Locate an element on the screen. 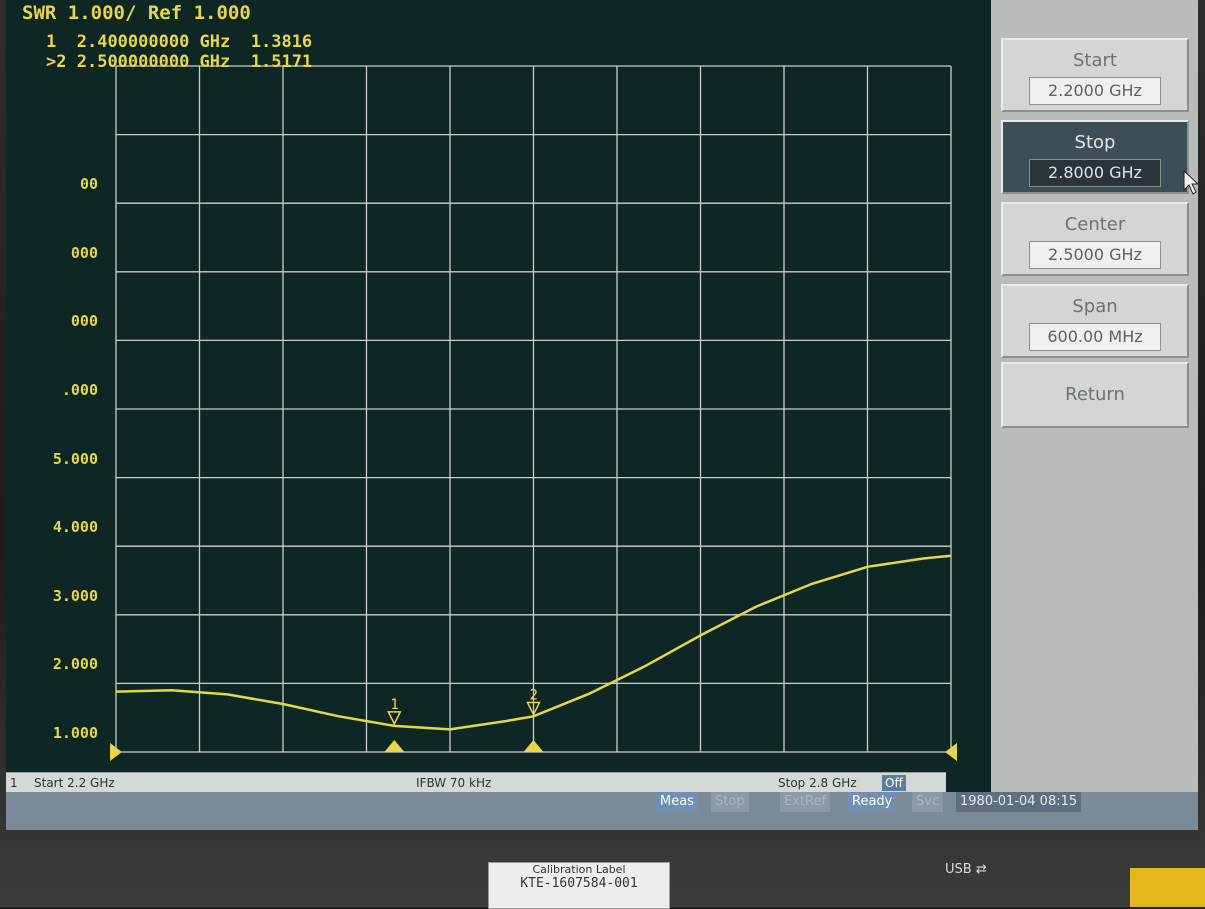 Image resolution: width=1205 pixels, height=909 pixels. marker-value: 1.5171 is located at coordinates (281, 62).